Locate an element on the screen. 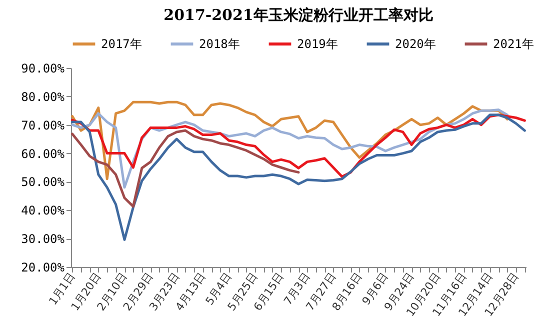 This screenshot has width=551, height=332. y-tick-label: 40.00% is located at coordinates (43, 211).